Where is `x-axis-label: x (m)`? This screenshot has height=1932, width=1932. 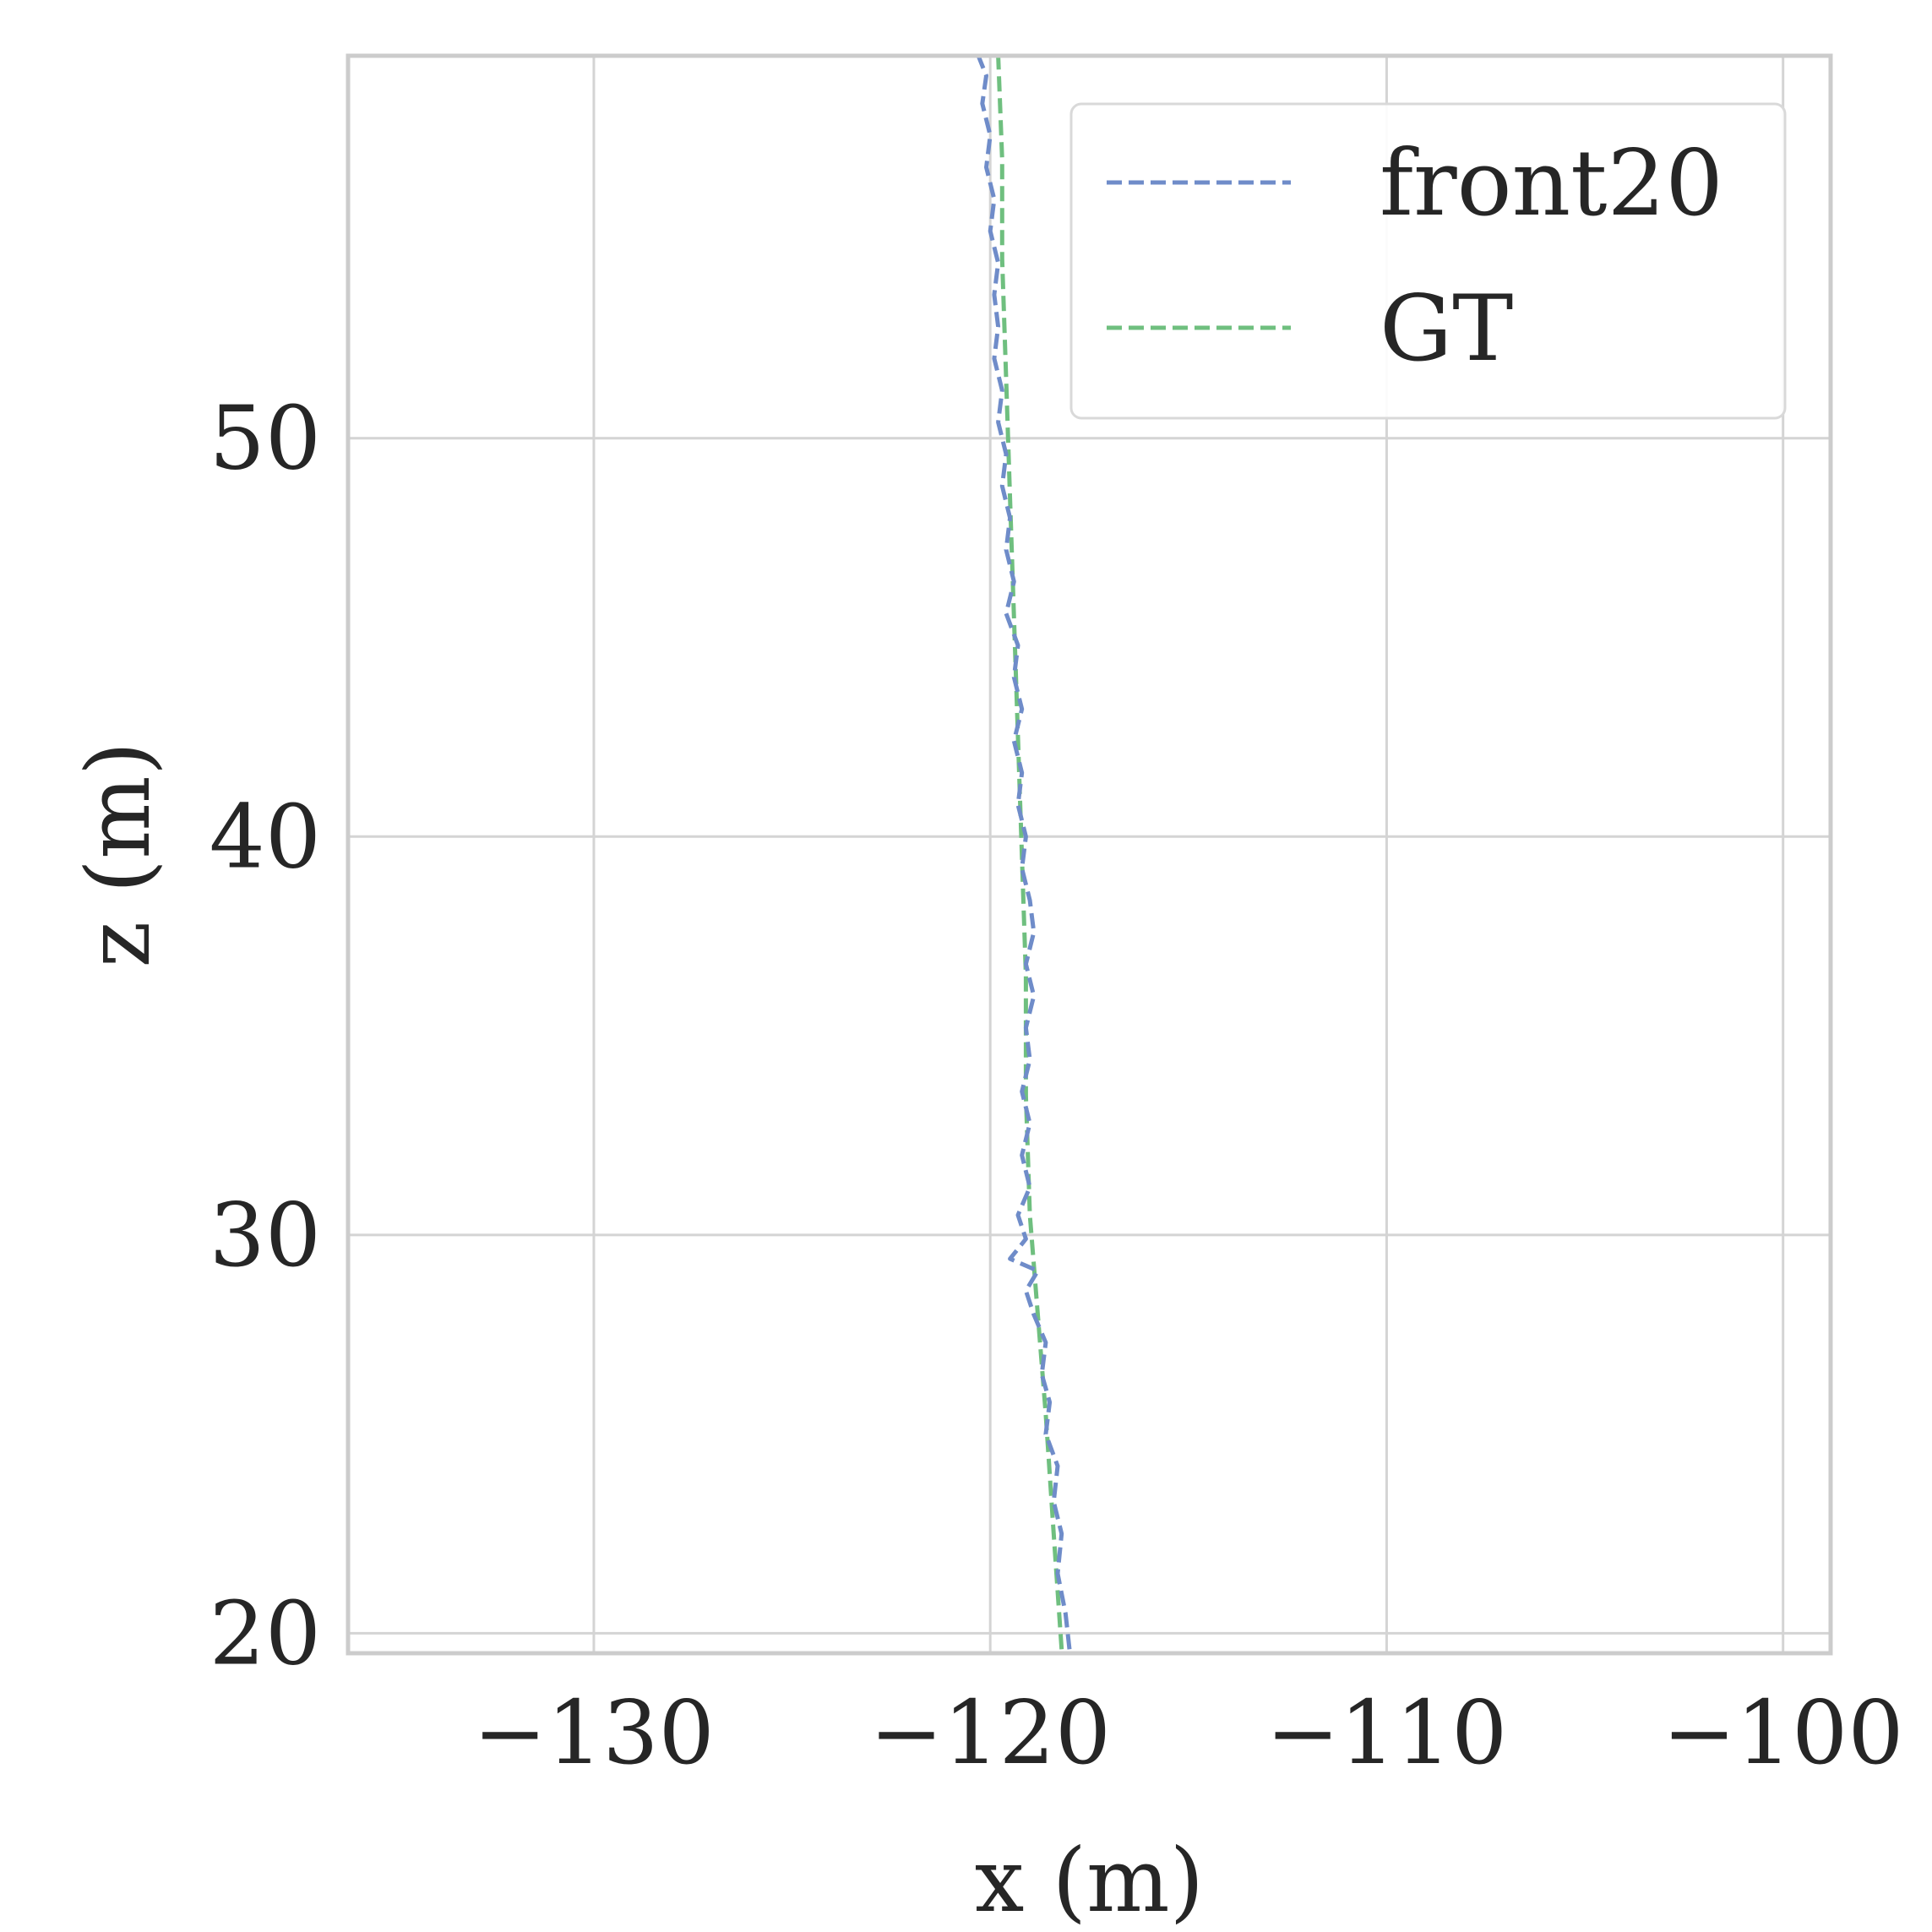 x-axis-label: x (m) is located at coordinates (1089, 1880).